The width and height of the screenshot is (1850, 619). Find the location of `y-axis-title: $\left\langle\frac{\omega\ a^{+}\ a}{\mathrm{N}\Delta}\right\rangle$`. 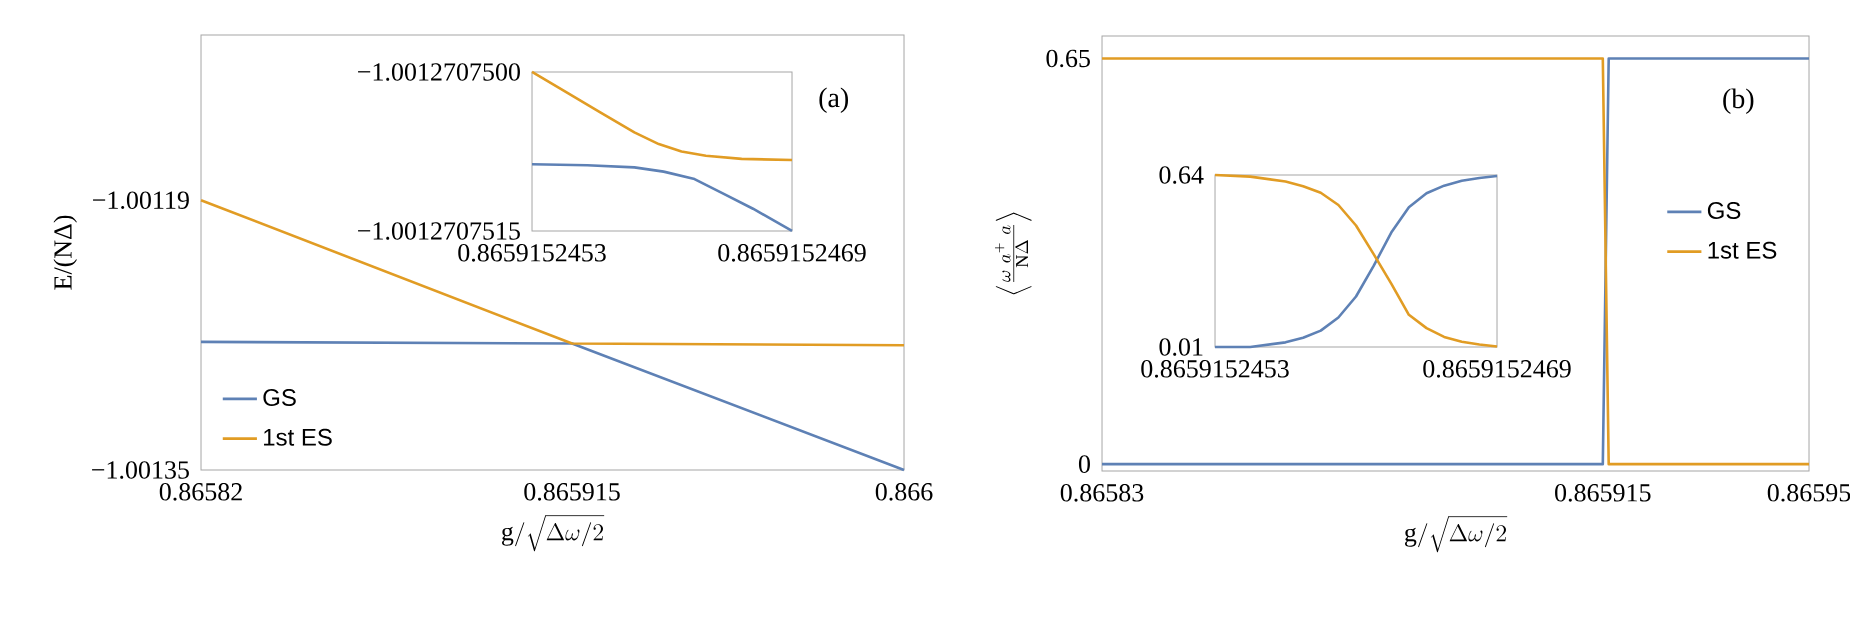

y-axis-title: $\left\langle\frac{\omega\ a^{+}\ a}{\mathrm{N}\Delta}\right\rangle$ is located at coordinates (1013, 253).